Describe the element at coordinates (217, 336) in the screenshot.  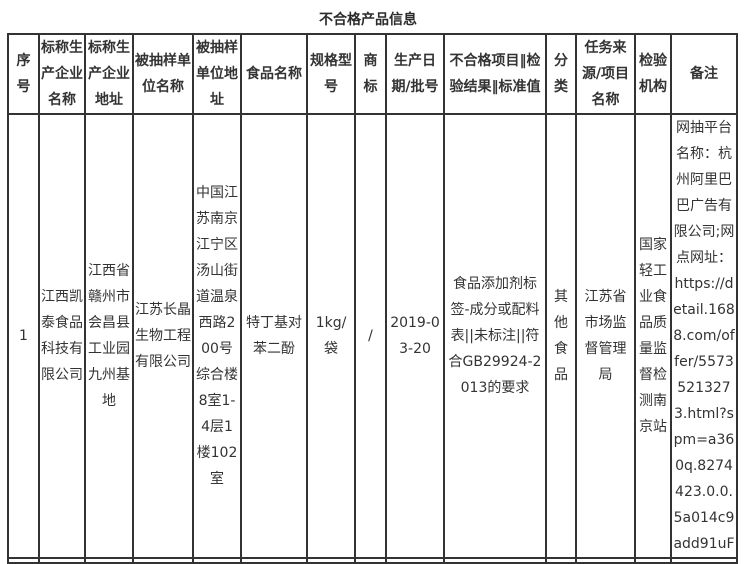
I see `cell-sampled-unit-address: 中国江苏南京江宁区汤山街道温泉西路200号综合楼8室1-4层1楼102室` at that location.